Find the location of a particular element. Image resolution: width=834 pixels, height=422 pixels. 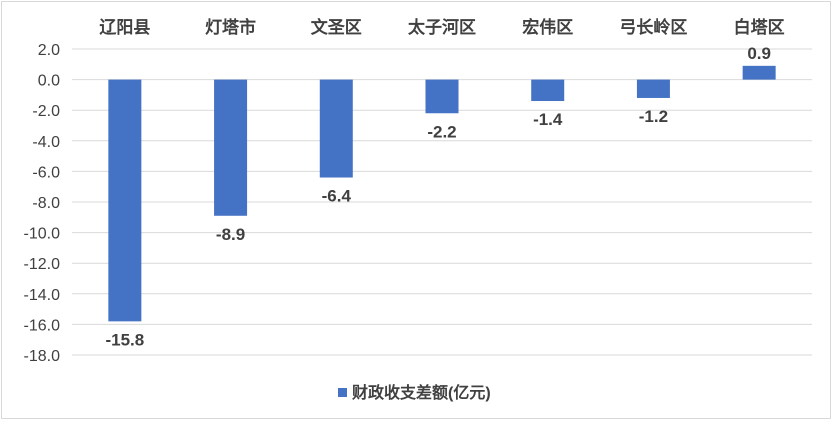

legend: 财政收支差额(亿元) is located at coordinates (414, 392).